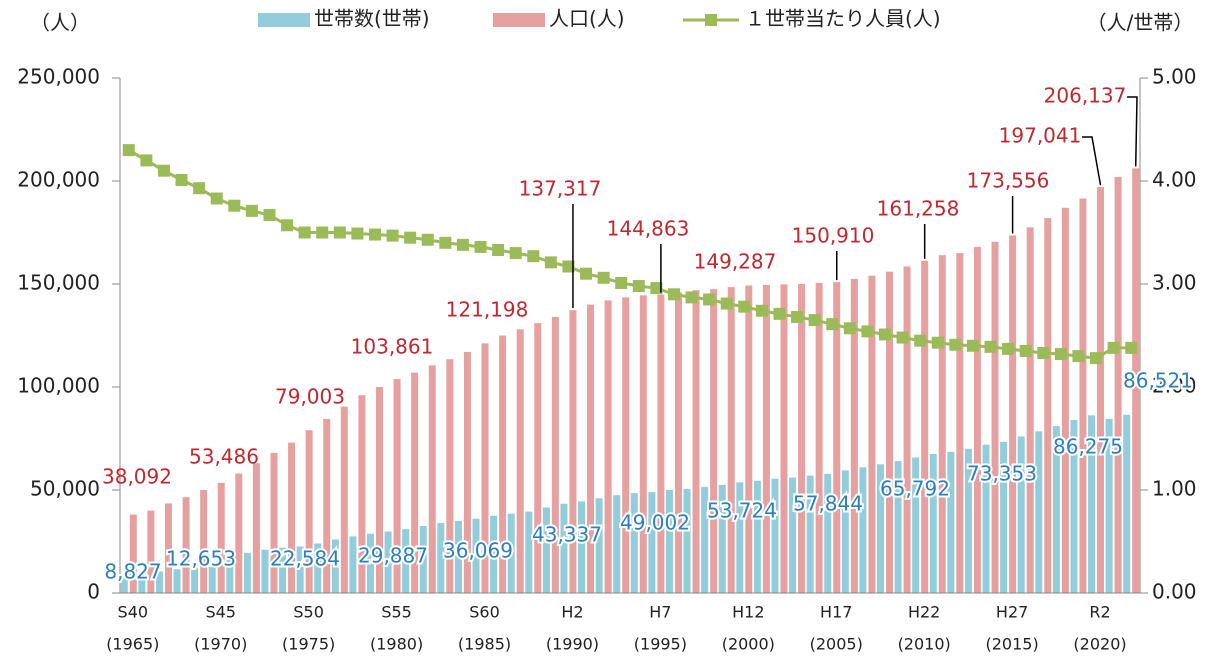 The width and height of the screenshot is (1213, 657). What do you see at coordinates (1174, 489) in the screenshot?
I see `y2-tick-label: 1.00` at bounding box center [1174, 489].